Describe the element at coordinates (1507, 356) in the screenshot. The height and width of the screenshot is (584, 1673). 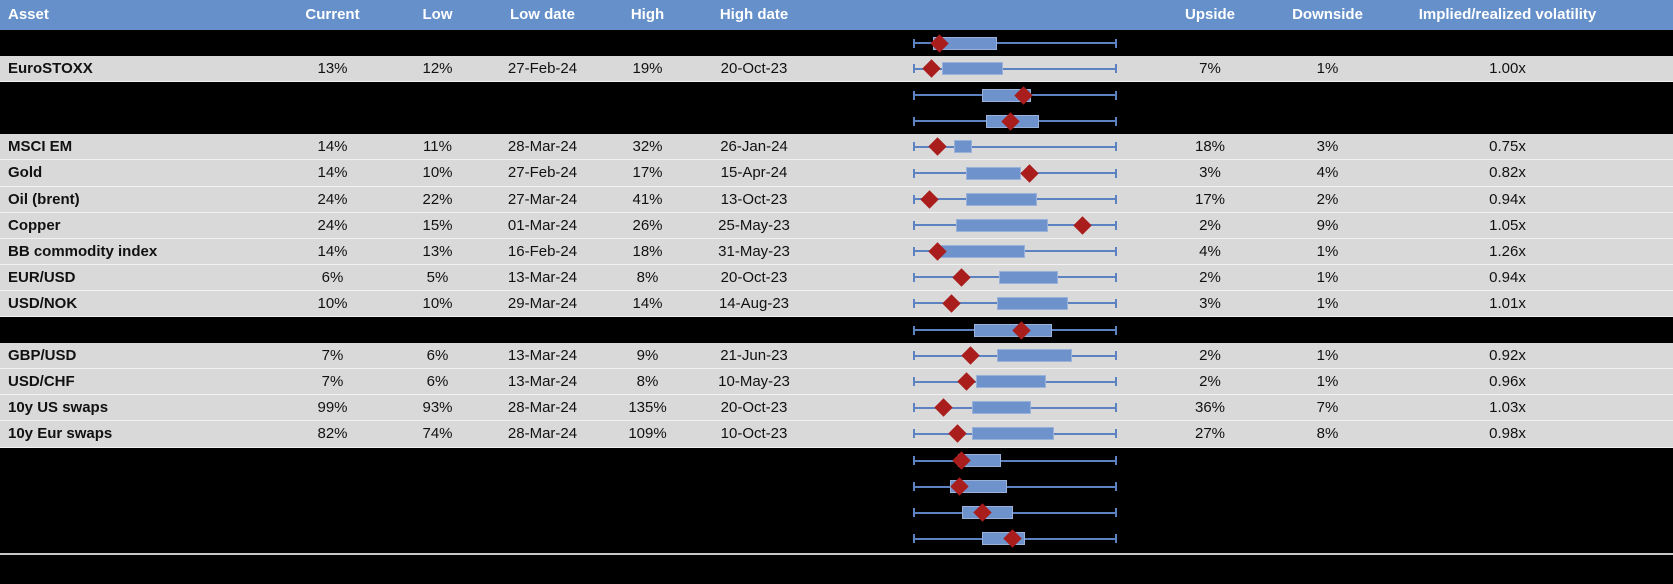
I see `implied-cell: 0.92x` at that location.